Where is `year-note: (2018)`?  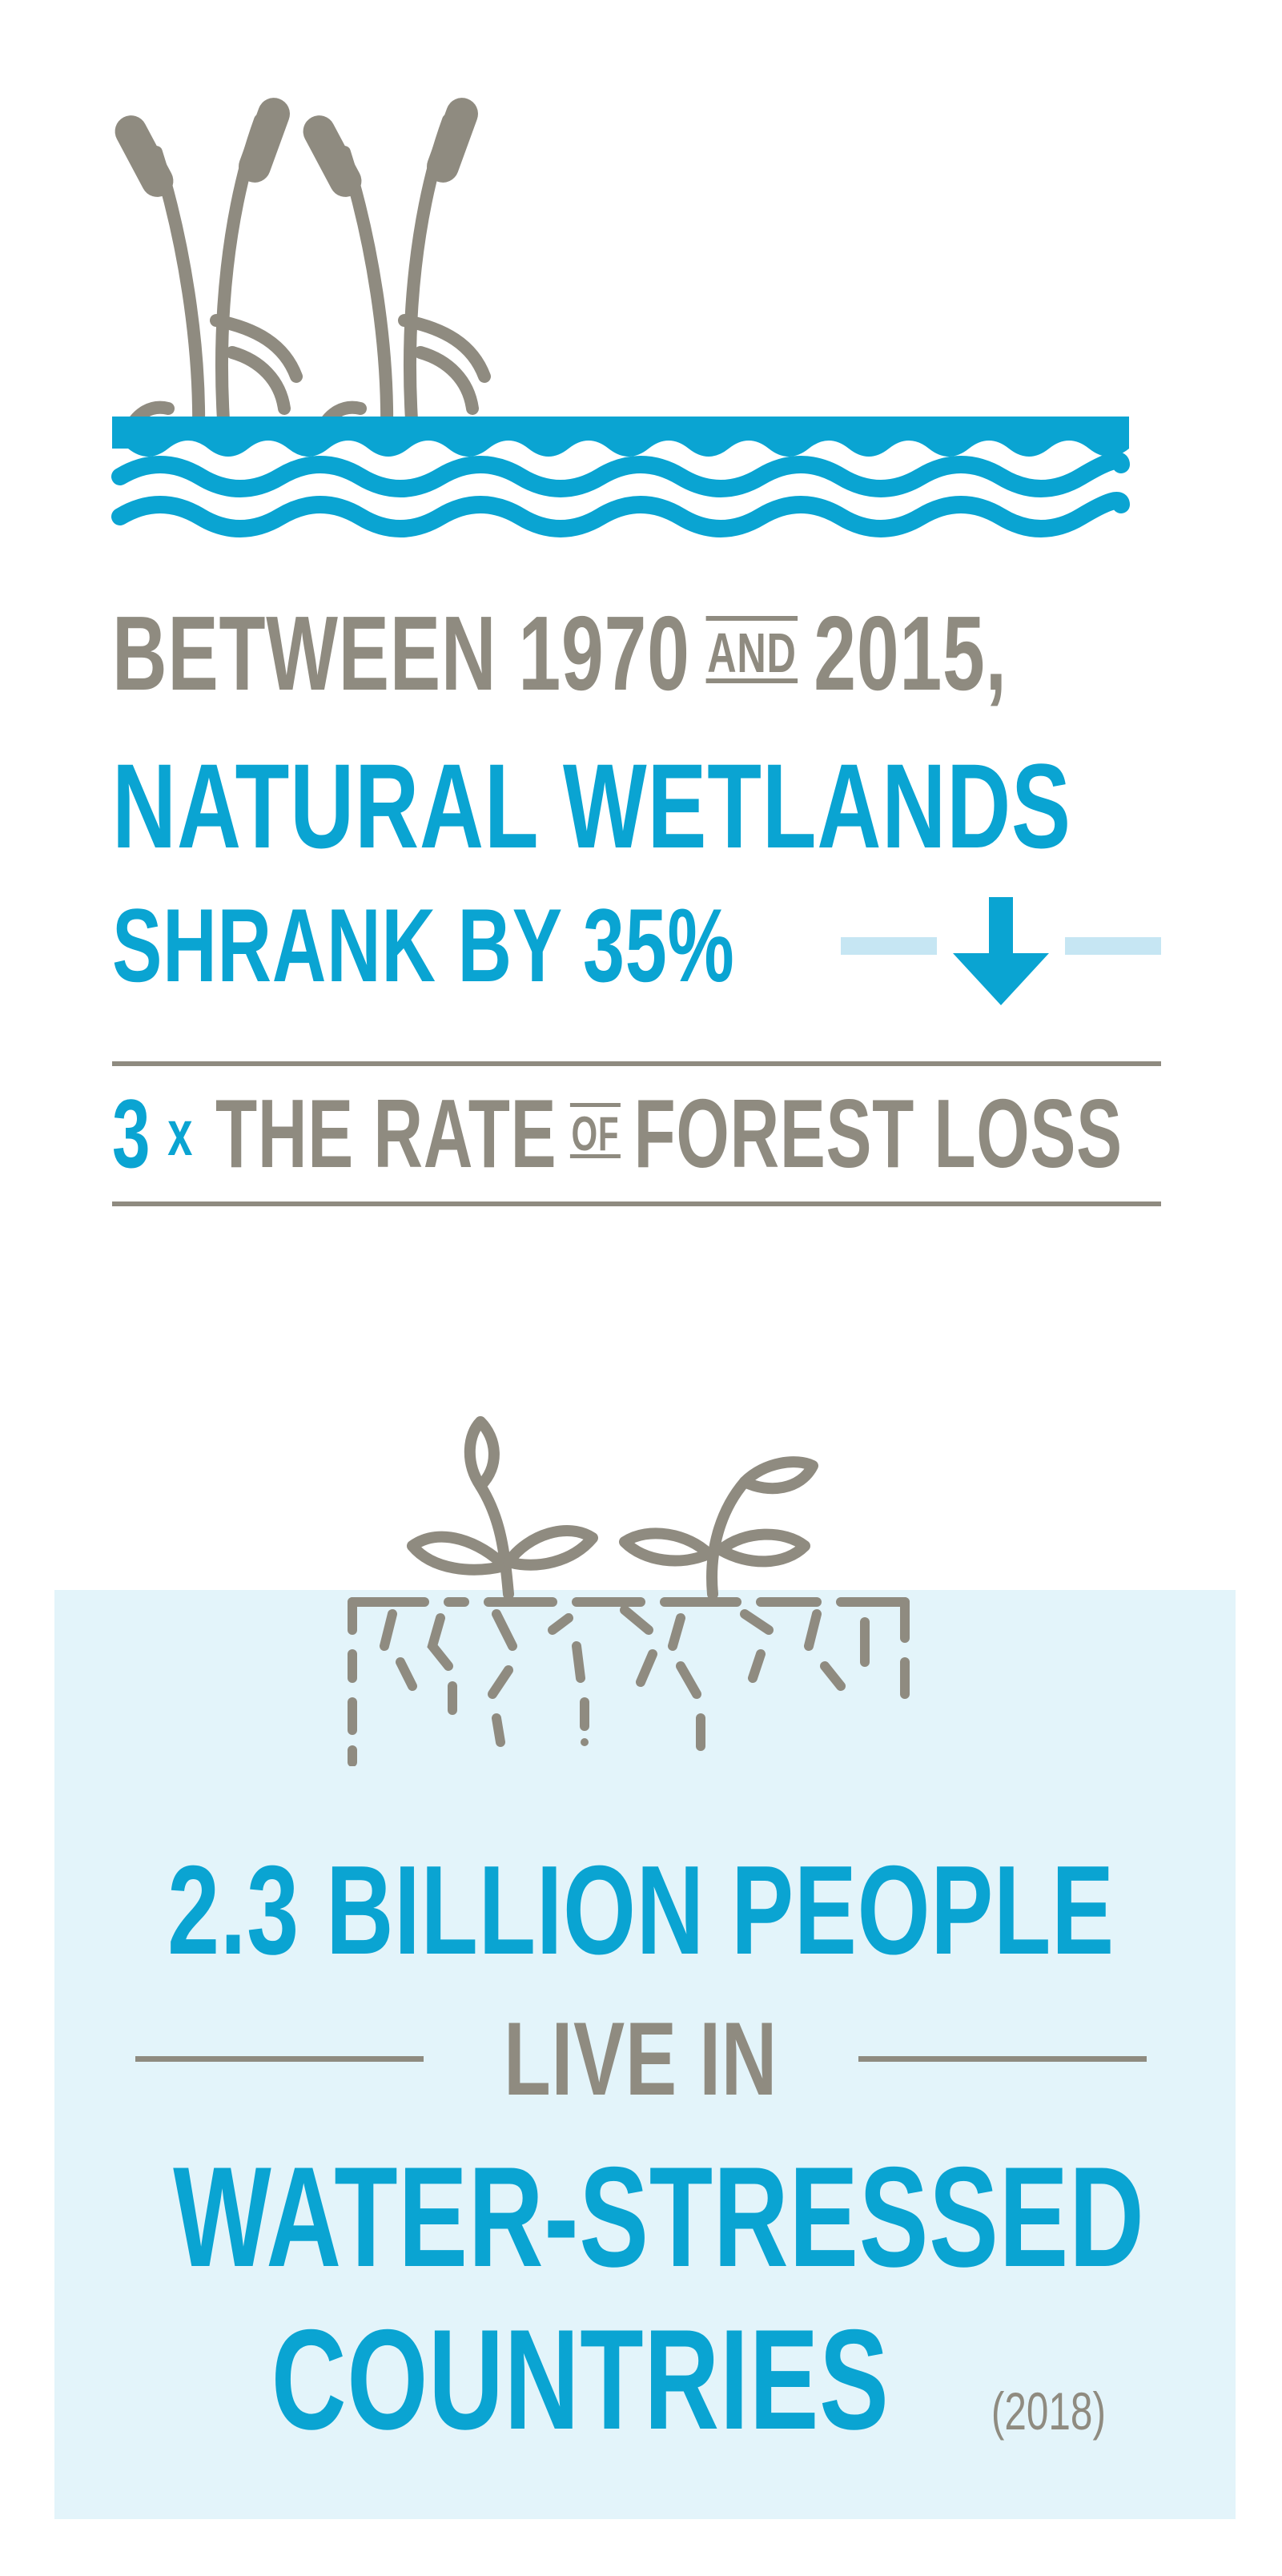 year-note: (2018) is located at coordinates (1048, 2411).